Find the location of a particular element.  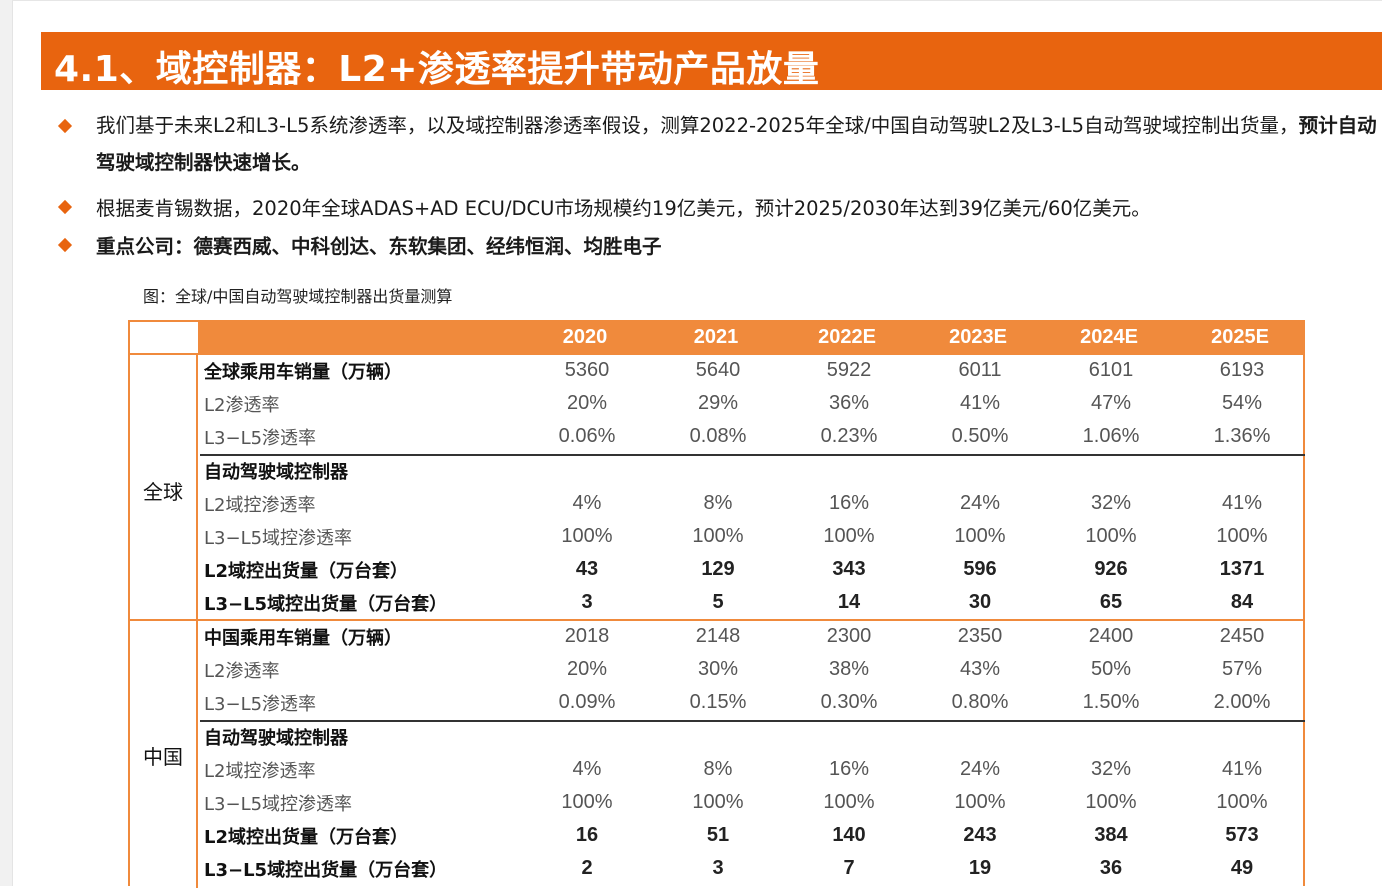

table-row: L3−L5域控出货量（万台套） 3 5 14 30 65 84 is located at coordinates (753, 603).